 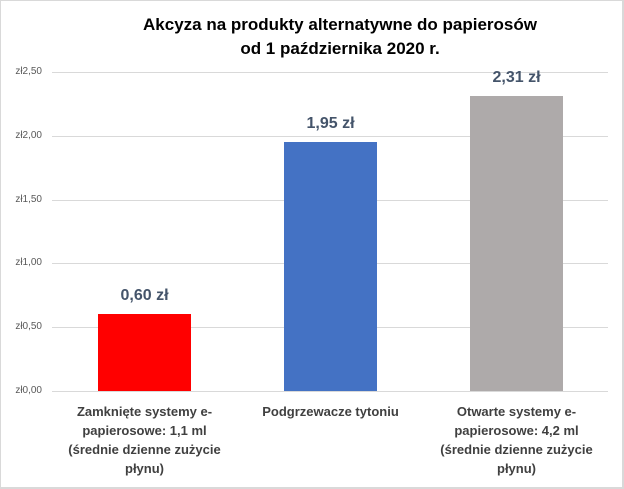 I want to click on y-tick-label: zł1,00, so click(x=28, y=262).